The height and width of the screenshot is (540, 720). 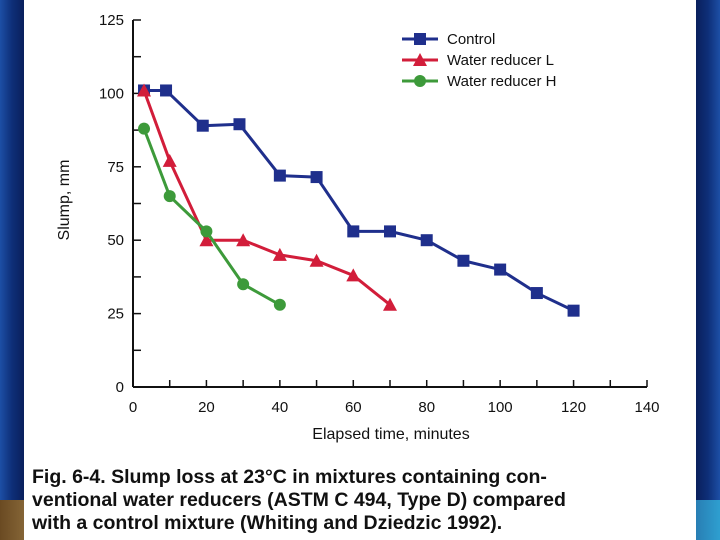 I want to click on y-tick-label: 100, so click(x=111, y=93).